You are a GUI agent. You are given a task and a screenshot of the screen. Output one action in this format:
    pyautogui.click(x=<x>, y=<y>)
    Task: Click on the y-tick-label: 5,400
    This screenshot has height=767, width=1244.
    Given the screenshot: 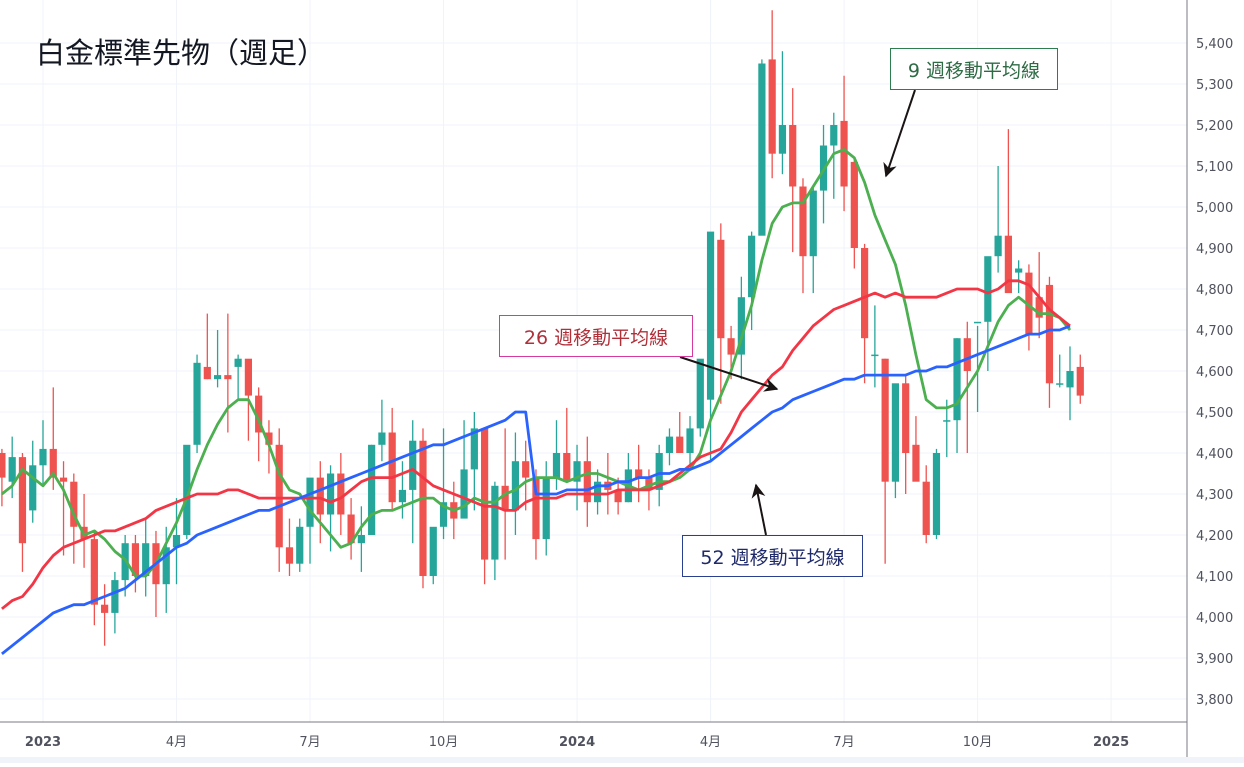 What is the action you would take?
    pyautogui.click(x=1214, y=44)
    